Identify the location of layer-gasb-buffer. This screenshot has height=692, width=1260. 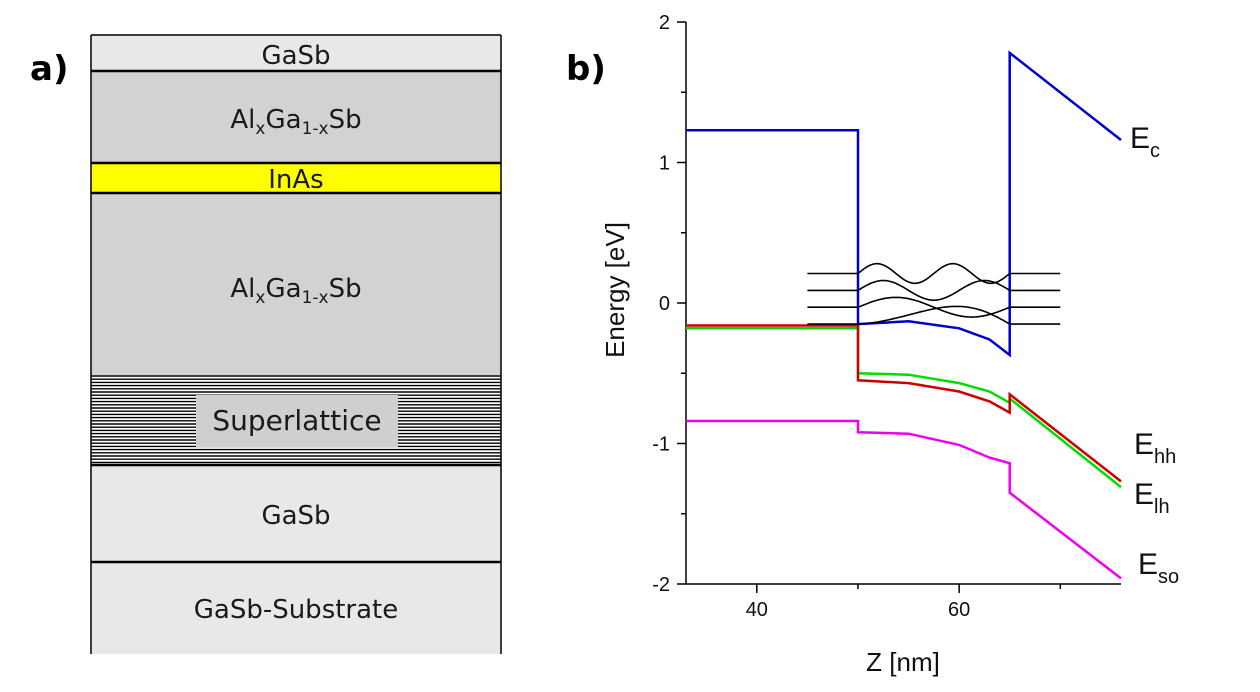
(296, 513).